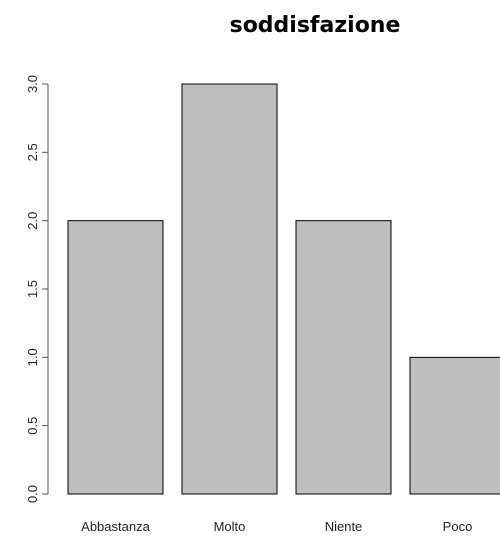 The width and height of the screenshot is (500, 541). Describe the element at coordinates (32, 426) in the screenshot. I see `y-tick-label: 0.5` at that location.